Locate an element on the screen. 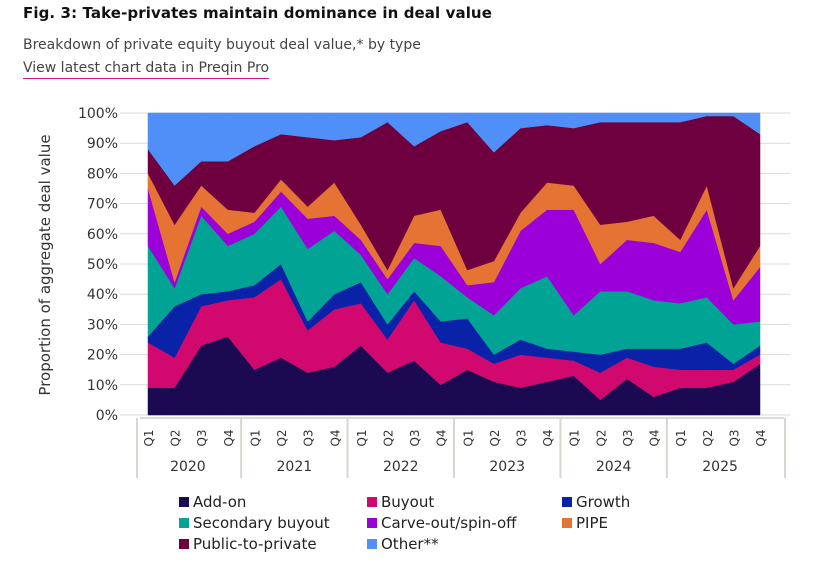 The image size is (828, 561). legend-item: Growth is located at coordinates (622, 501).